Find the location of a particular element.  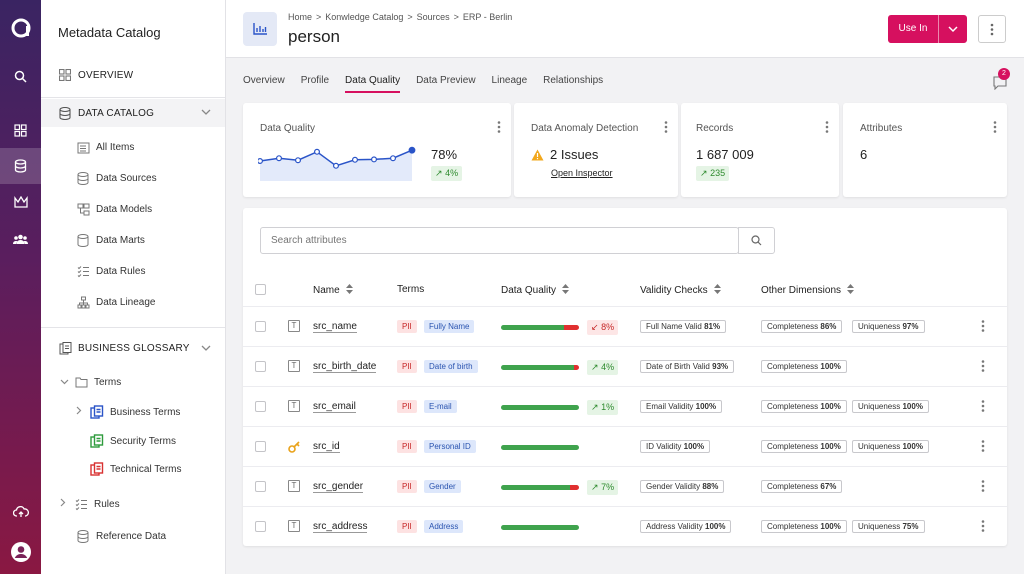

database-icon is located at coordinates (20, 166).